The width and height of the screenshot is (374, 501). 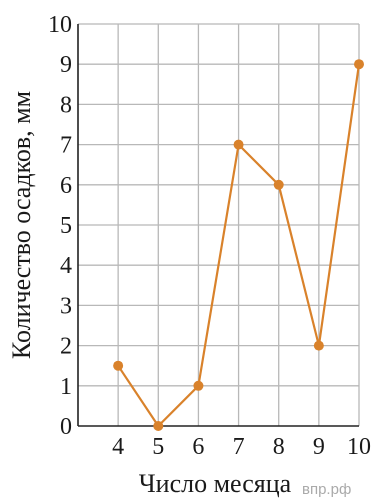 I want to click on y-tick-label: 6, so click(x=66, y=186).